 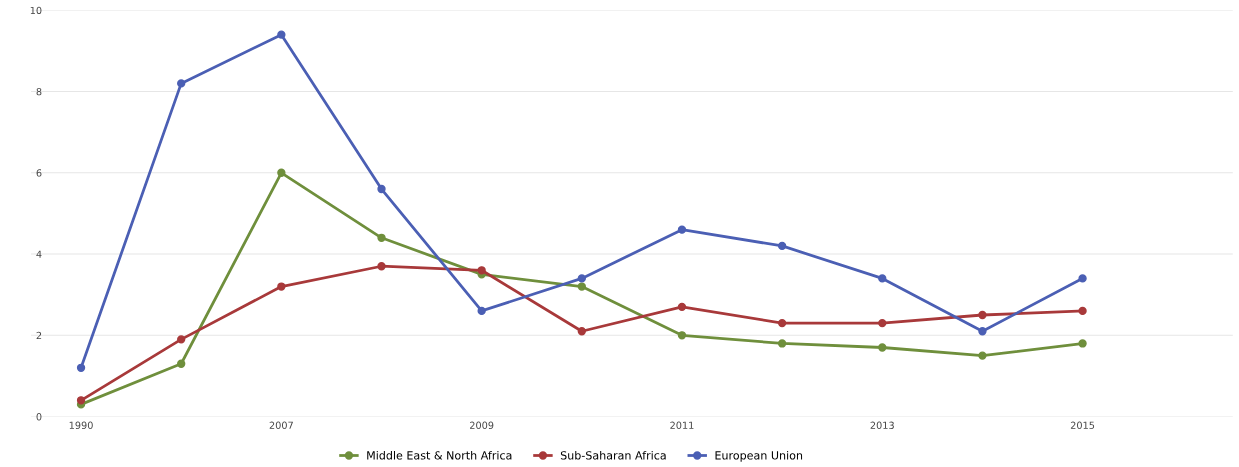 What do you see at coordinates (882, 425) in the screenshot?
I see `x-tick-label: 2013` at bounding box center [882, 425].